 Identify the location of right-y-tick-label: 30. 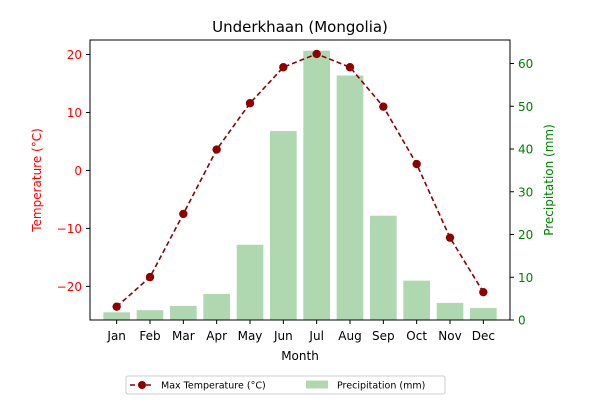
(525, 192).